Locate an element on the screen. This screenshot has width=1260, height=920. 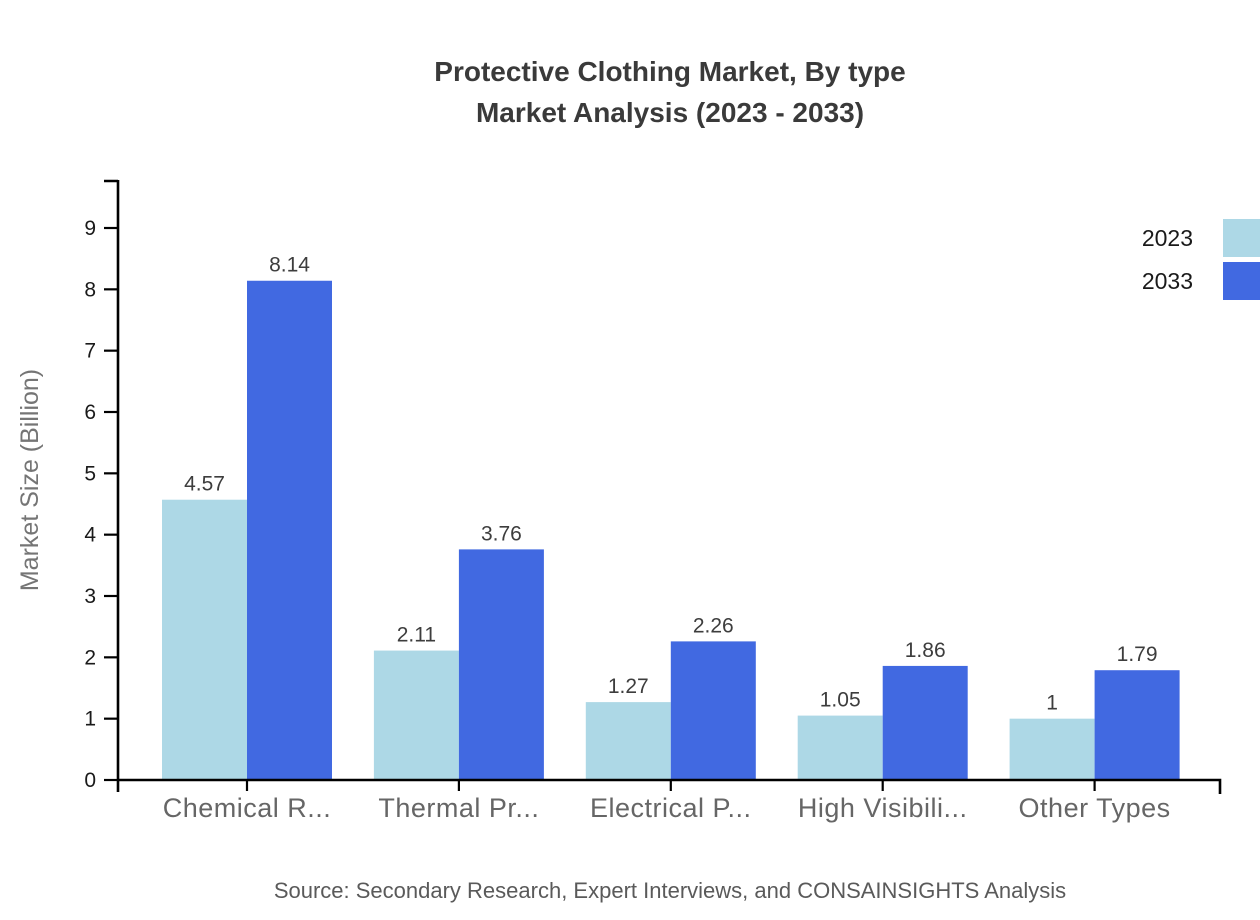
legend-label-2033: 2033 is located at coordinates (1167, 280).